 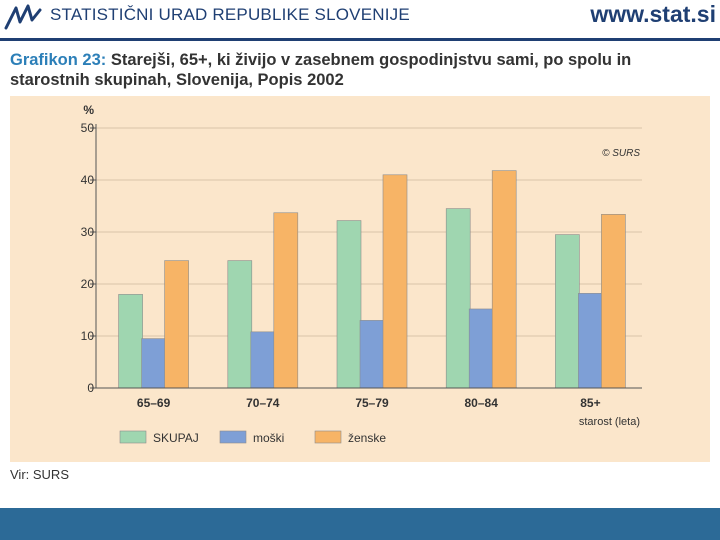 I want to click on footer-bar, so click(x=360, y=524).